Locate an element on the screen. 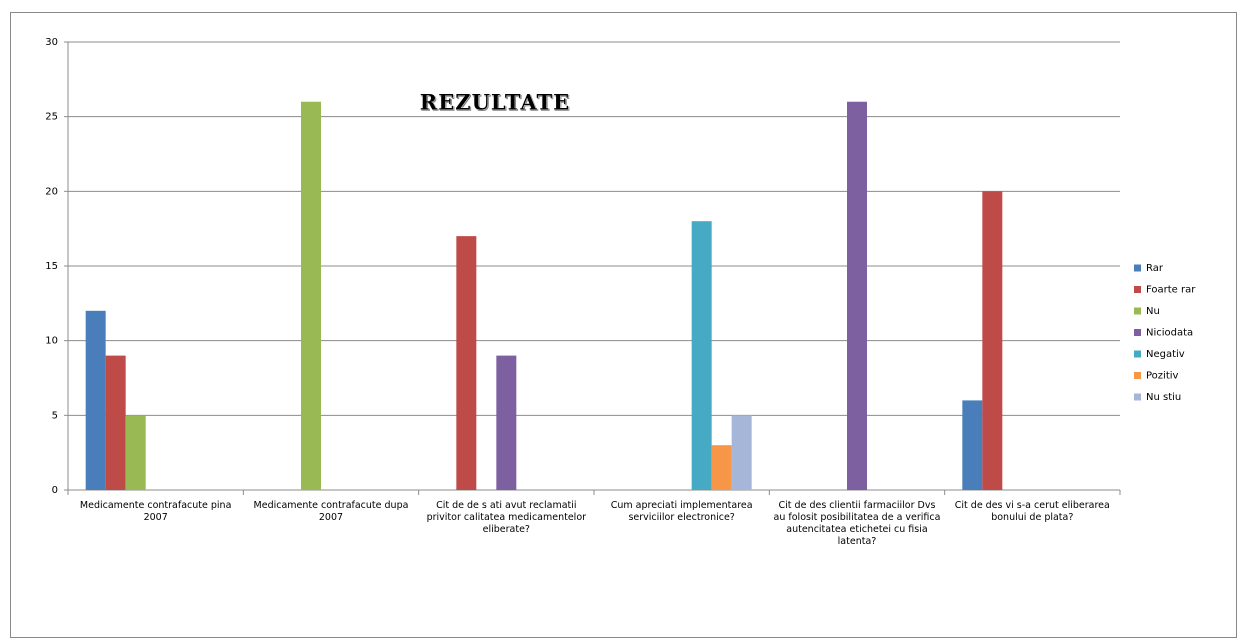 This screenshot has height=644, width=1243. y-tick-label: 25 is located at coordinates (51, 117).